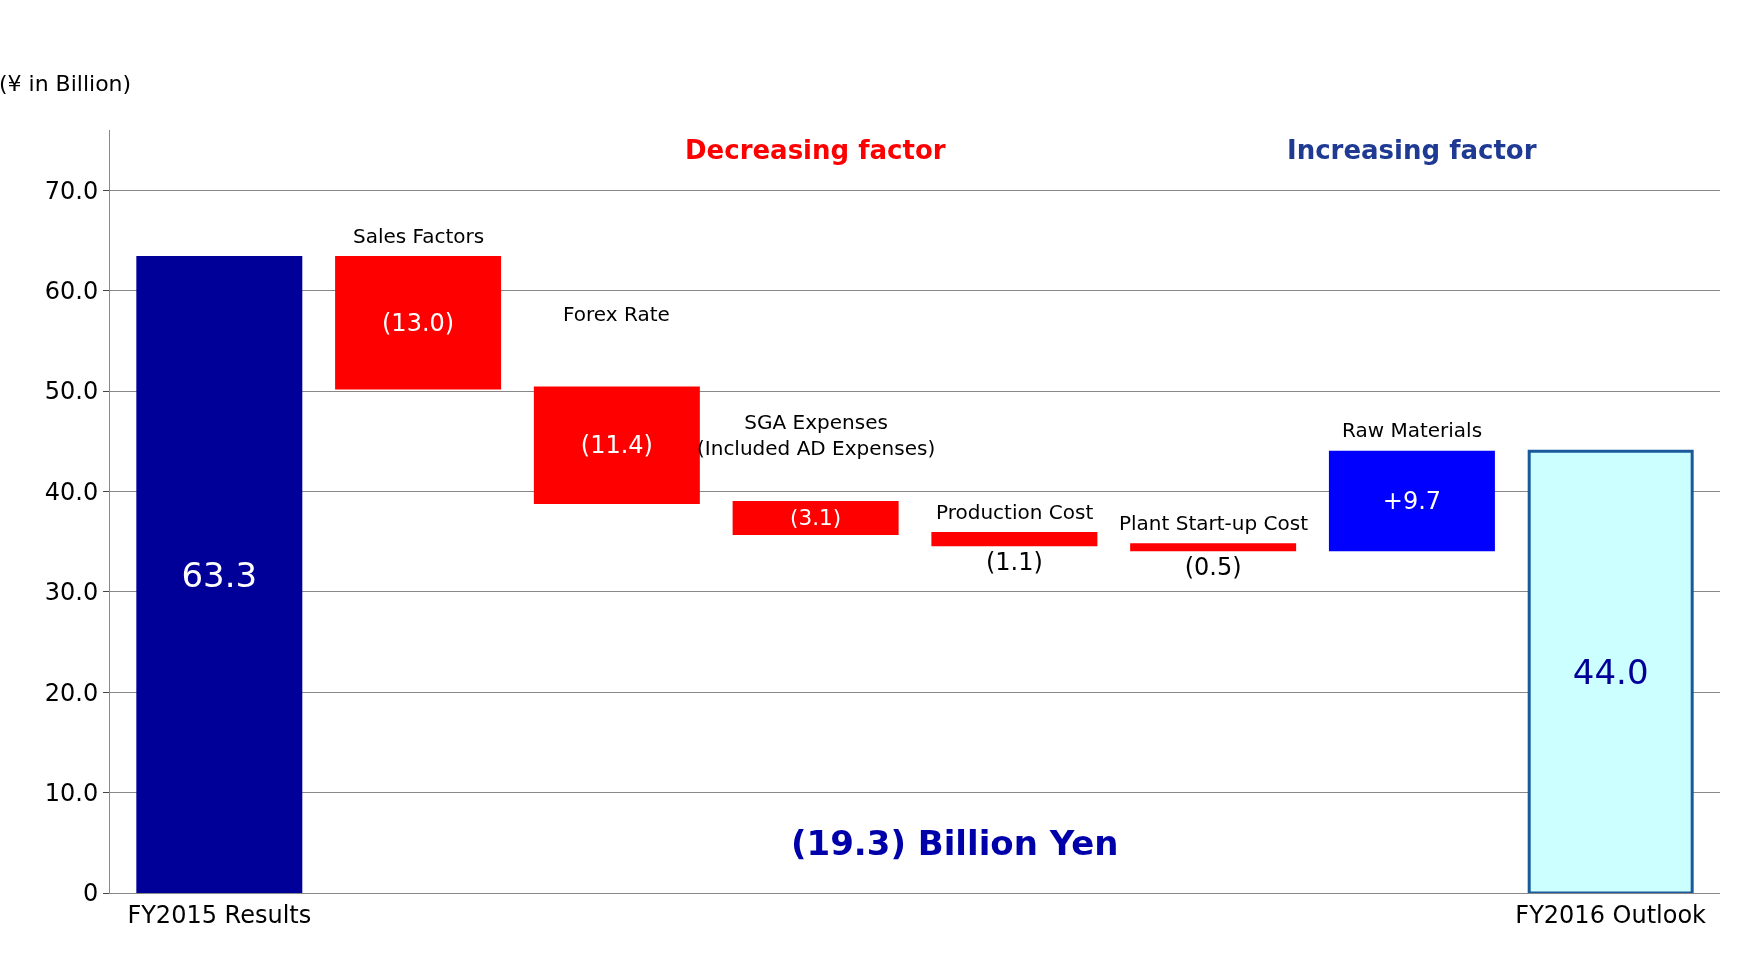 Image resolution: width=1750 pixels, height=953 pixels. Describe the element at coordinates (71, 190) in the screenshot. I see `y-tick-label: 70.0` at that location.